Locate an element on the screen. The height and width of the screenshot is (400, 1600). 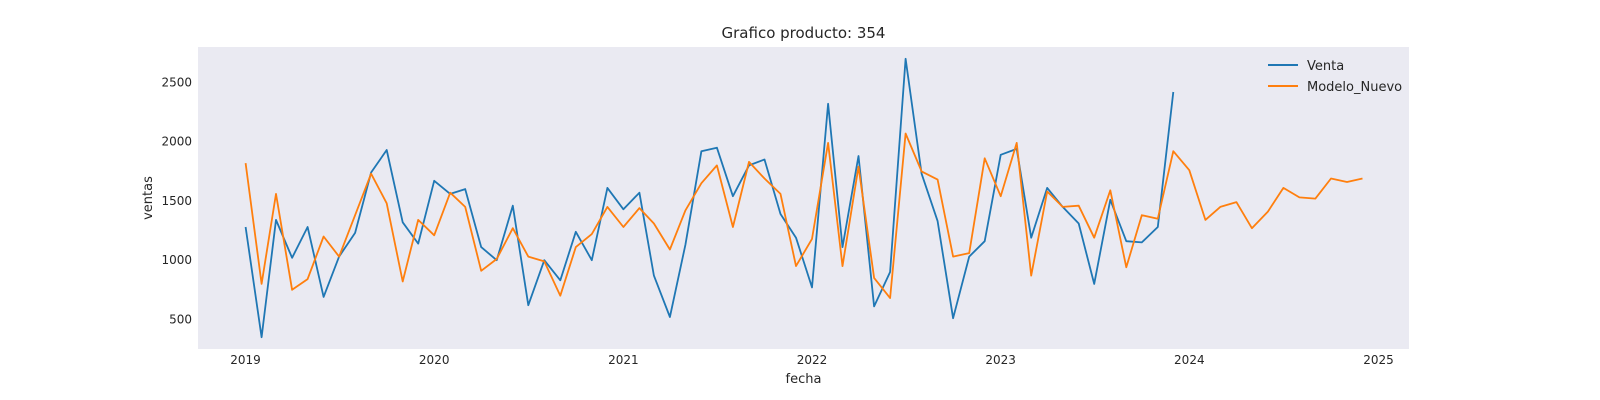
y-tick-label: 1500 is located at coordinates (176, 201).